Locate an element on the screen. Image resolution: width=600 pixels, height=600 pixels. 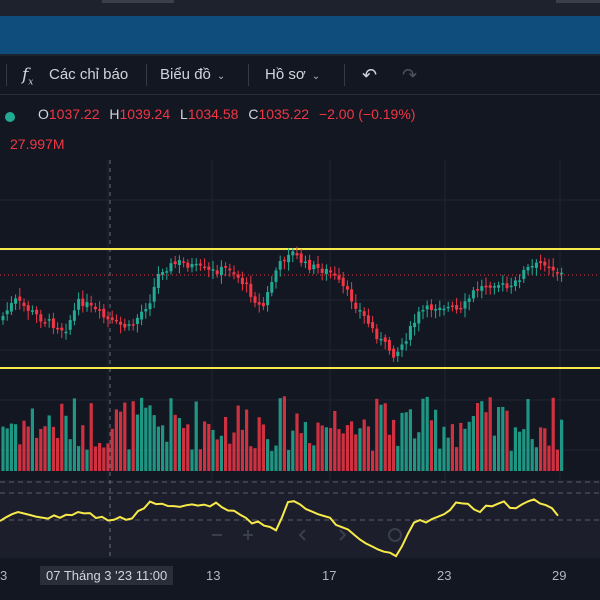
crosshair-time-label: 07 Tháng 3 '23 11:00 is located at coordinates (106, 575).